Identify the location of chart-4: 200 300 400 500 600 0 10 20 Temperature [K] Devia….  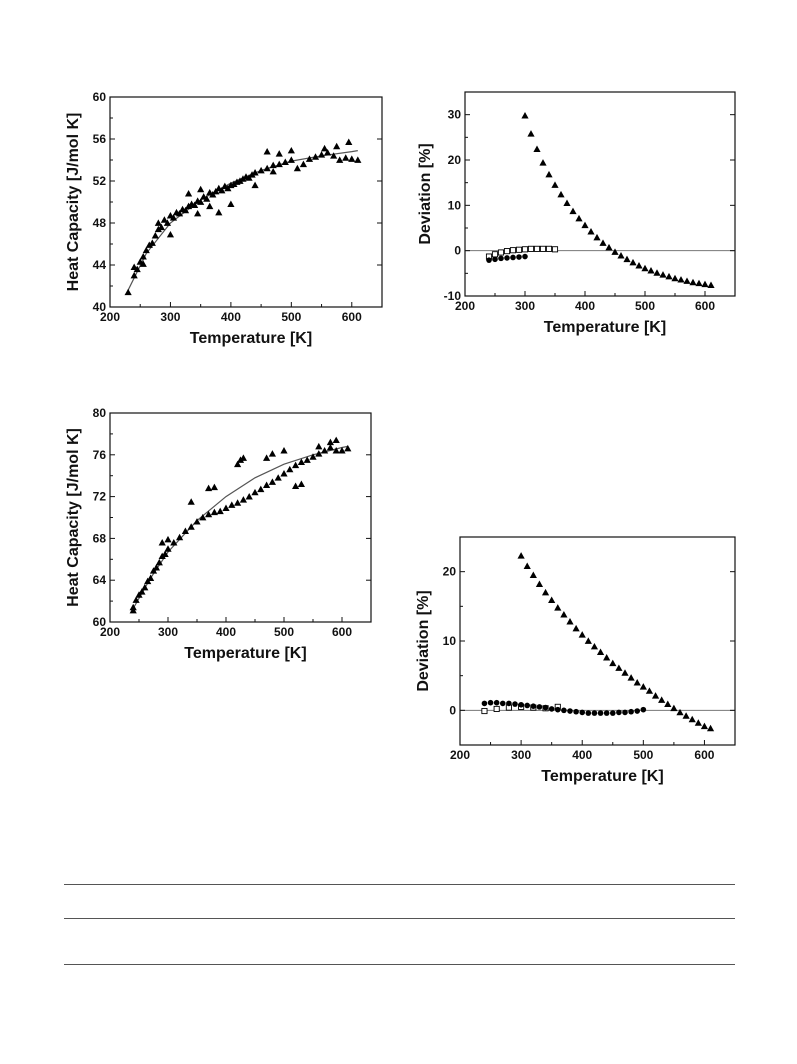
(575, 660).